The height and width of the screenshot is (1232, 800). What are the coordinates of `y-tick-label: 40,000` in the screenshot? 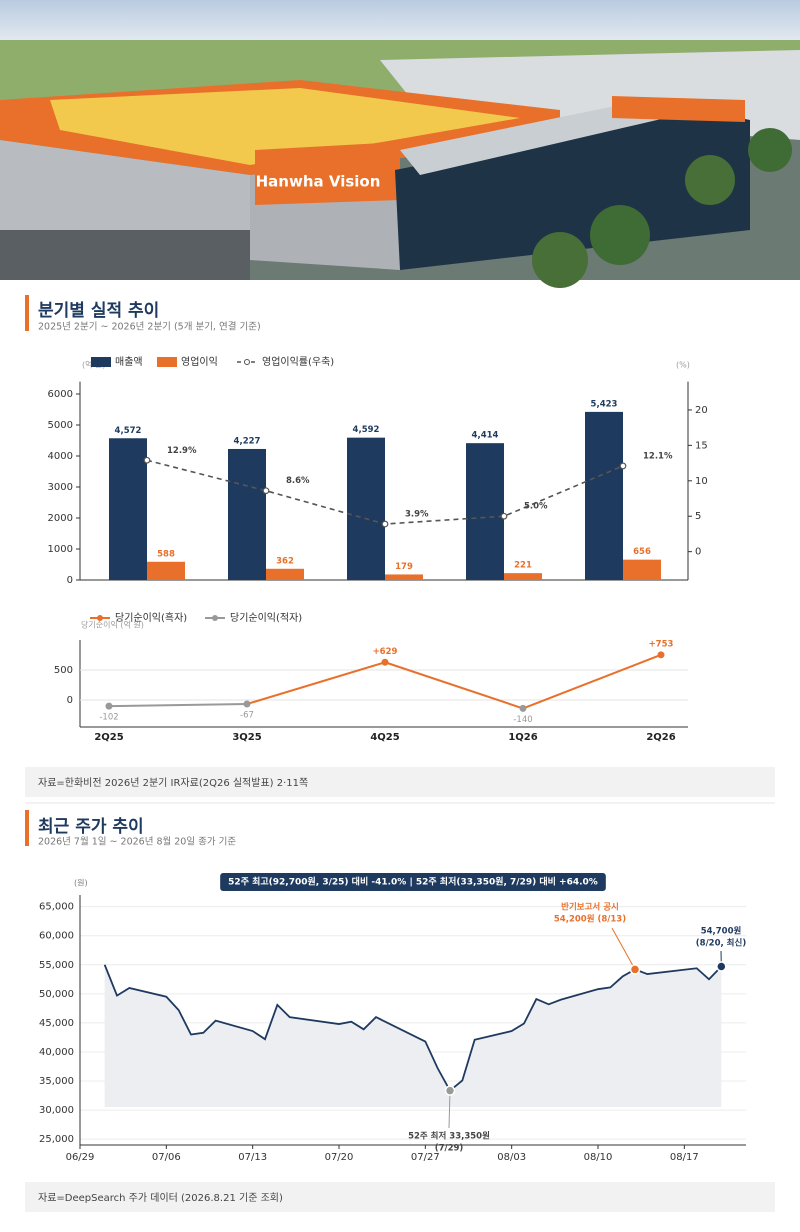 It's located at (56, 1052).